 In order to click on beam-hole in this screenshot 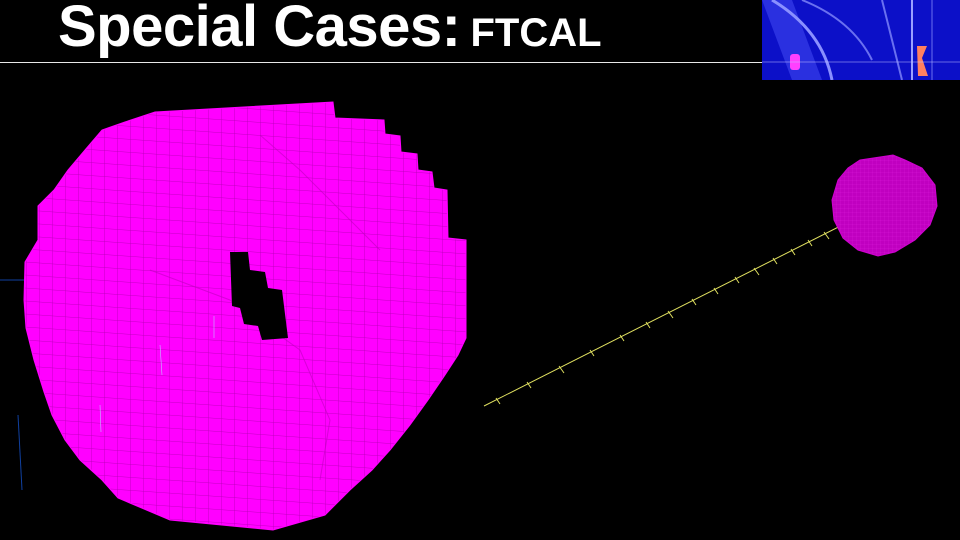, I will do `click(259, 296)`.